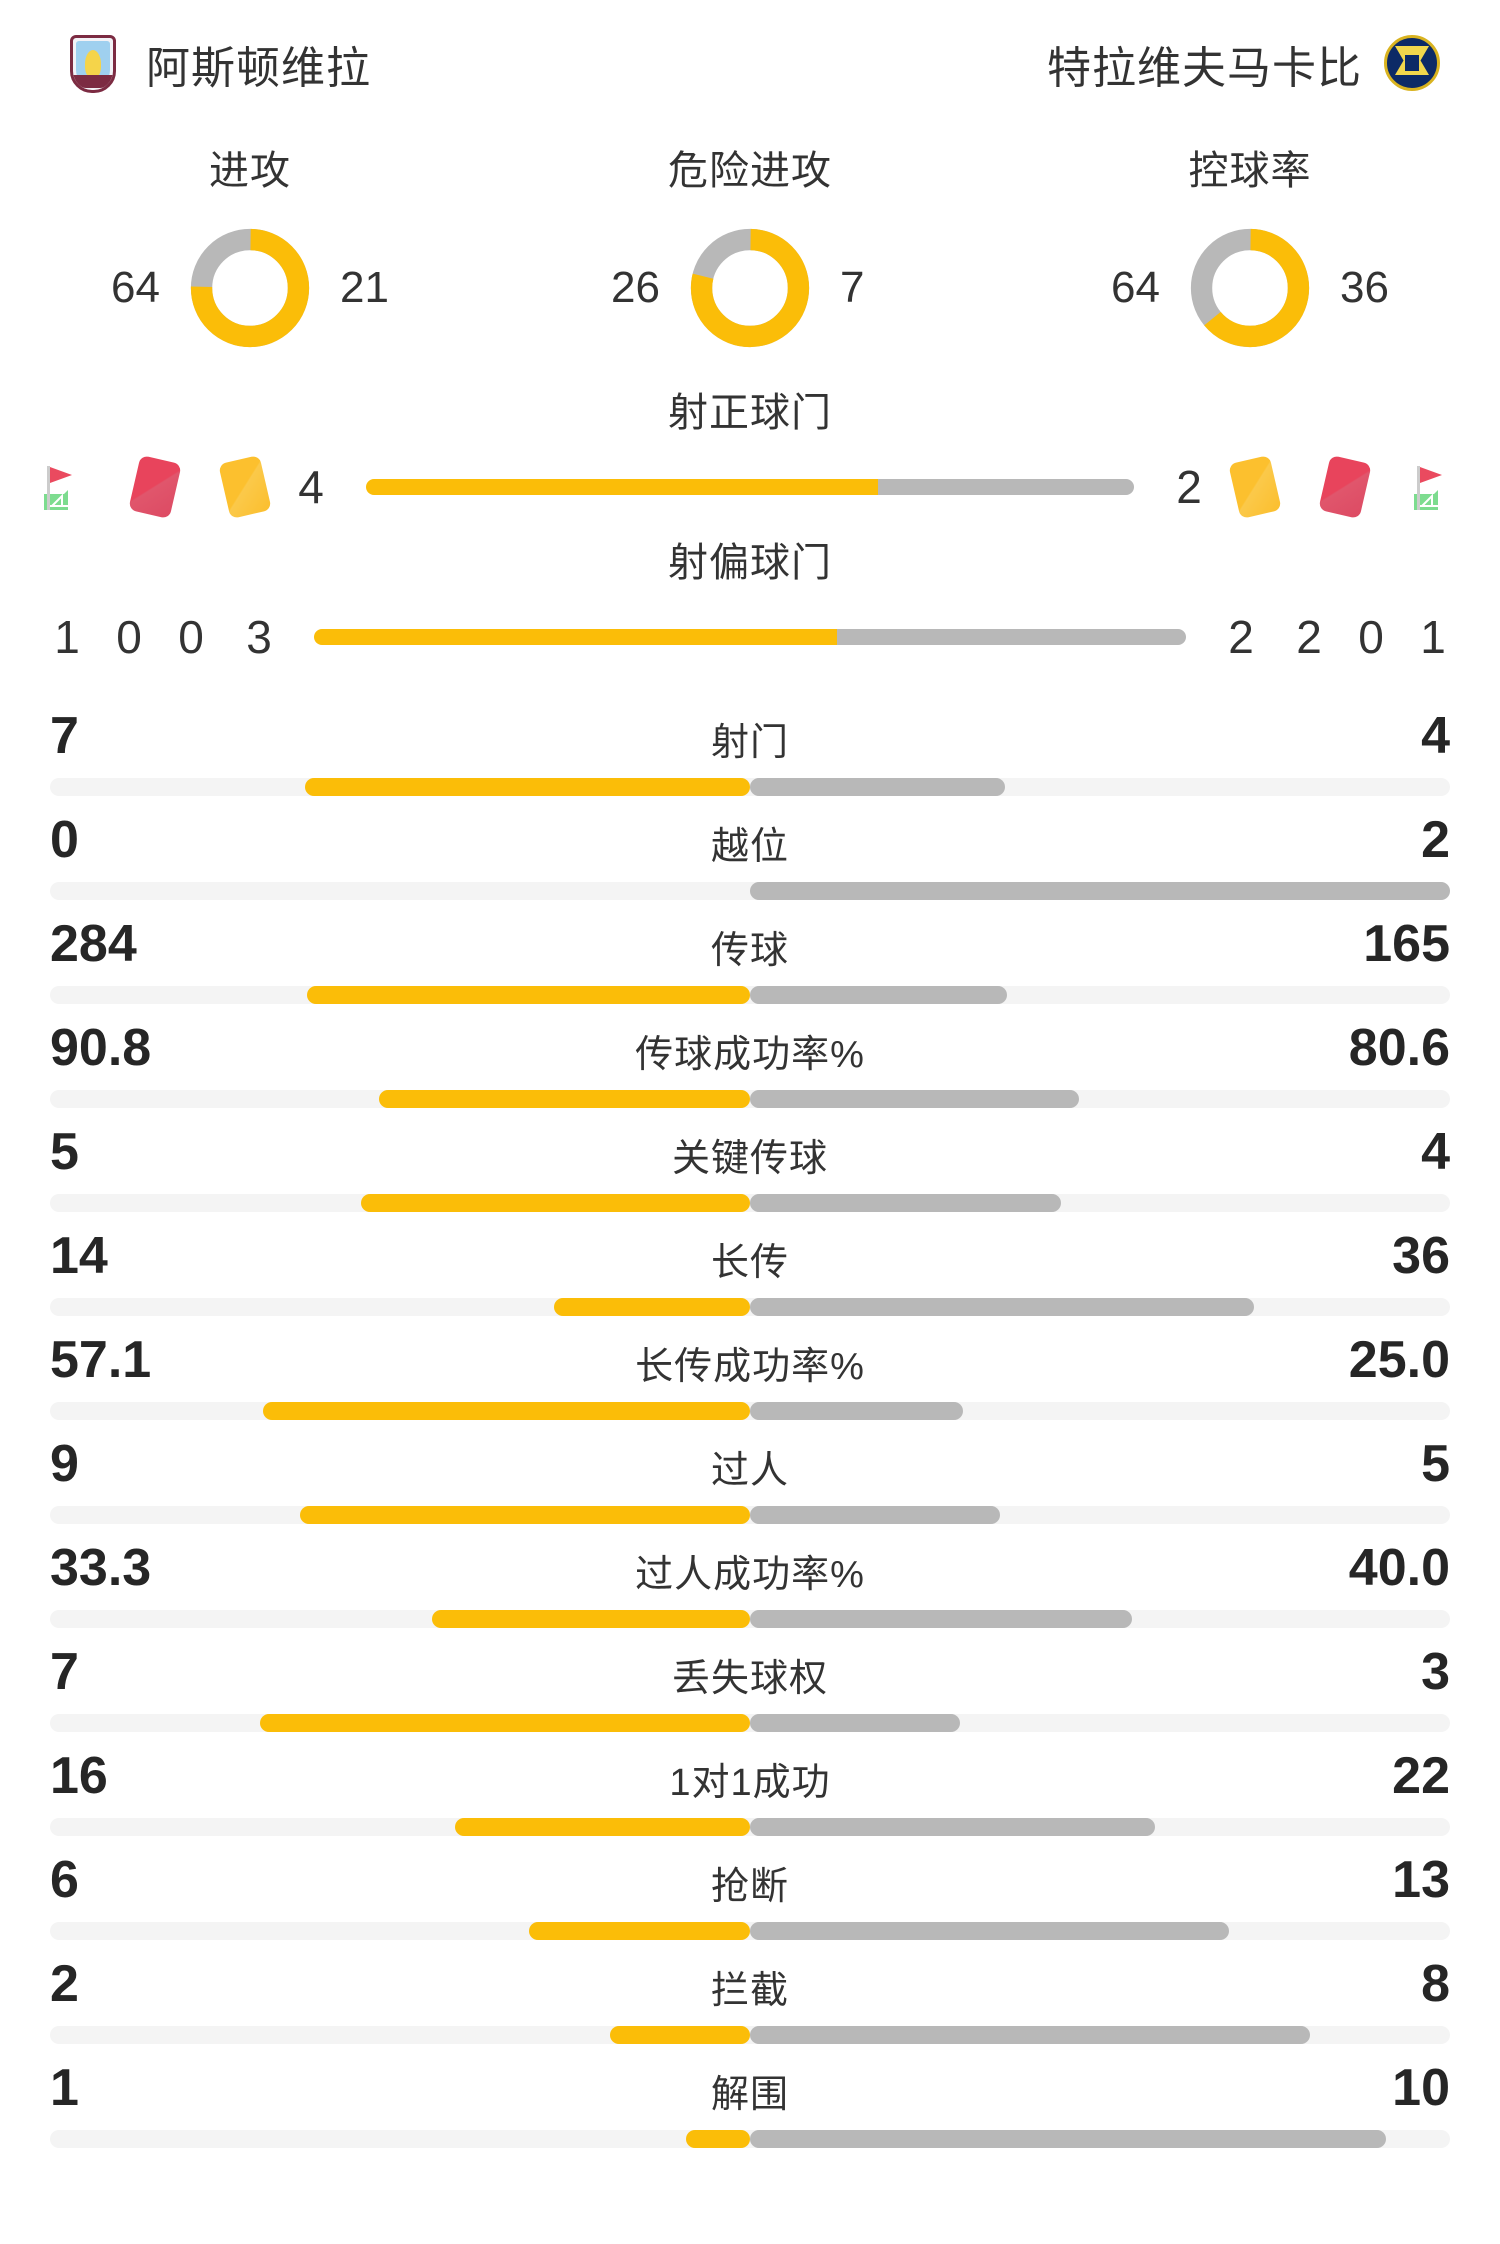  I want to click on stat-home-value: 6, so click(64, 1880).